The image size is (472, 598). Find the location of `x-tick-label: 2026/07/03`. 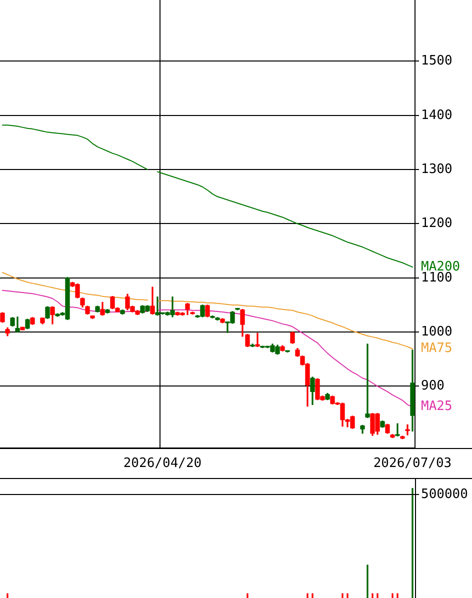

x-tick-label: 2026/07/03 is located at coordinates (412, 464).